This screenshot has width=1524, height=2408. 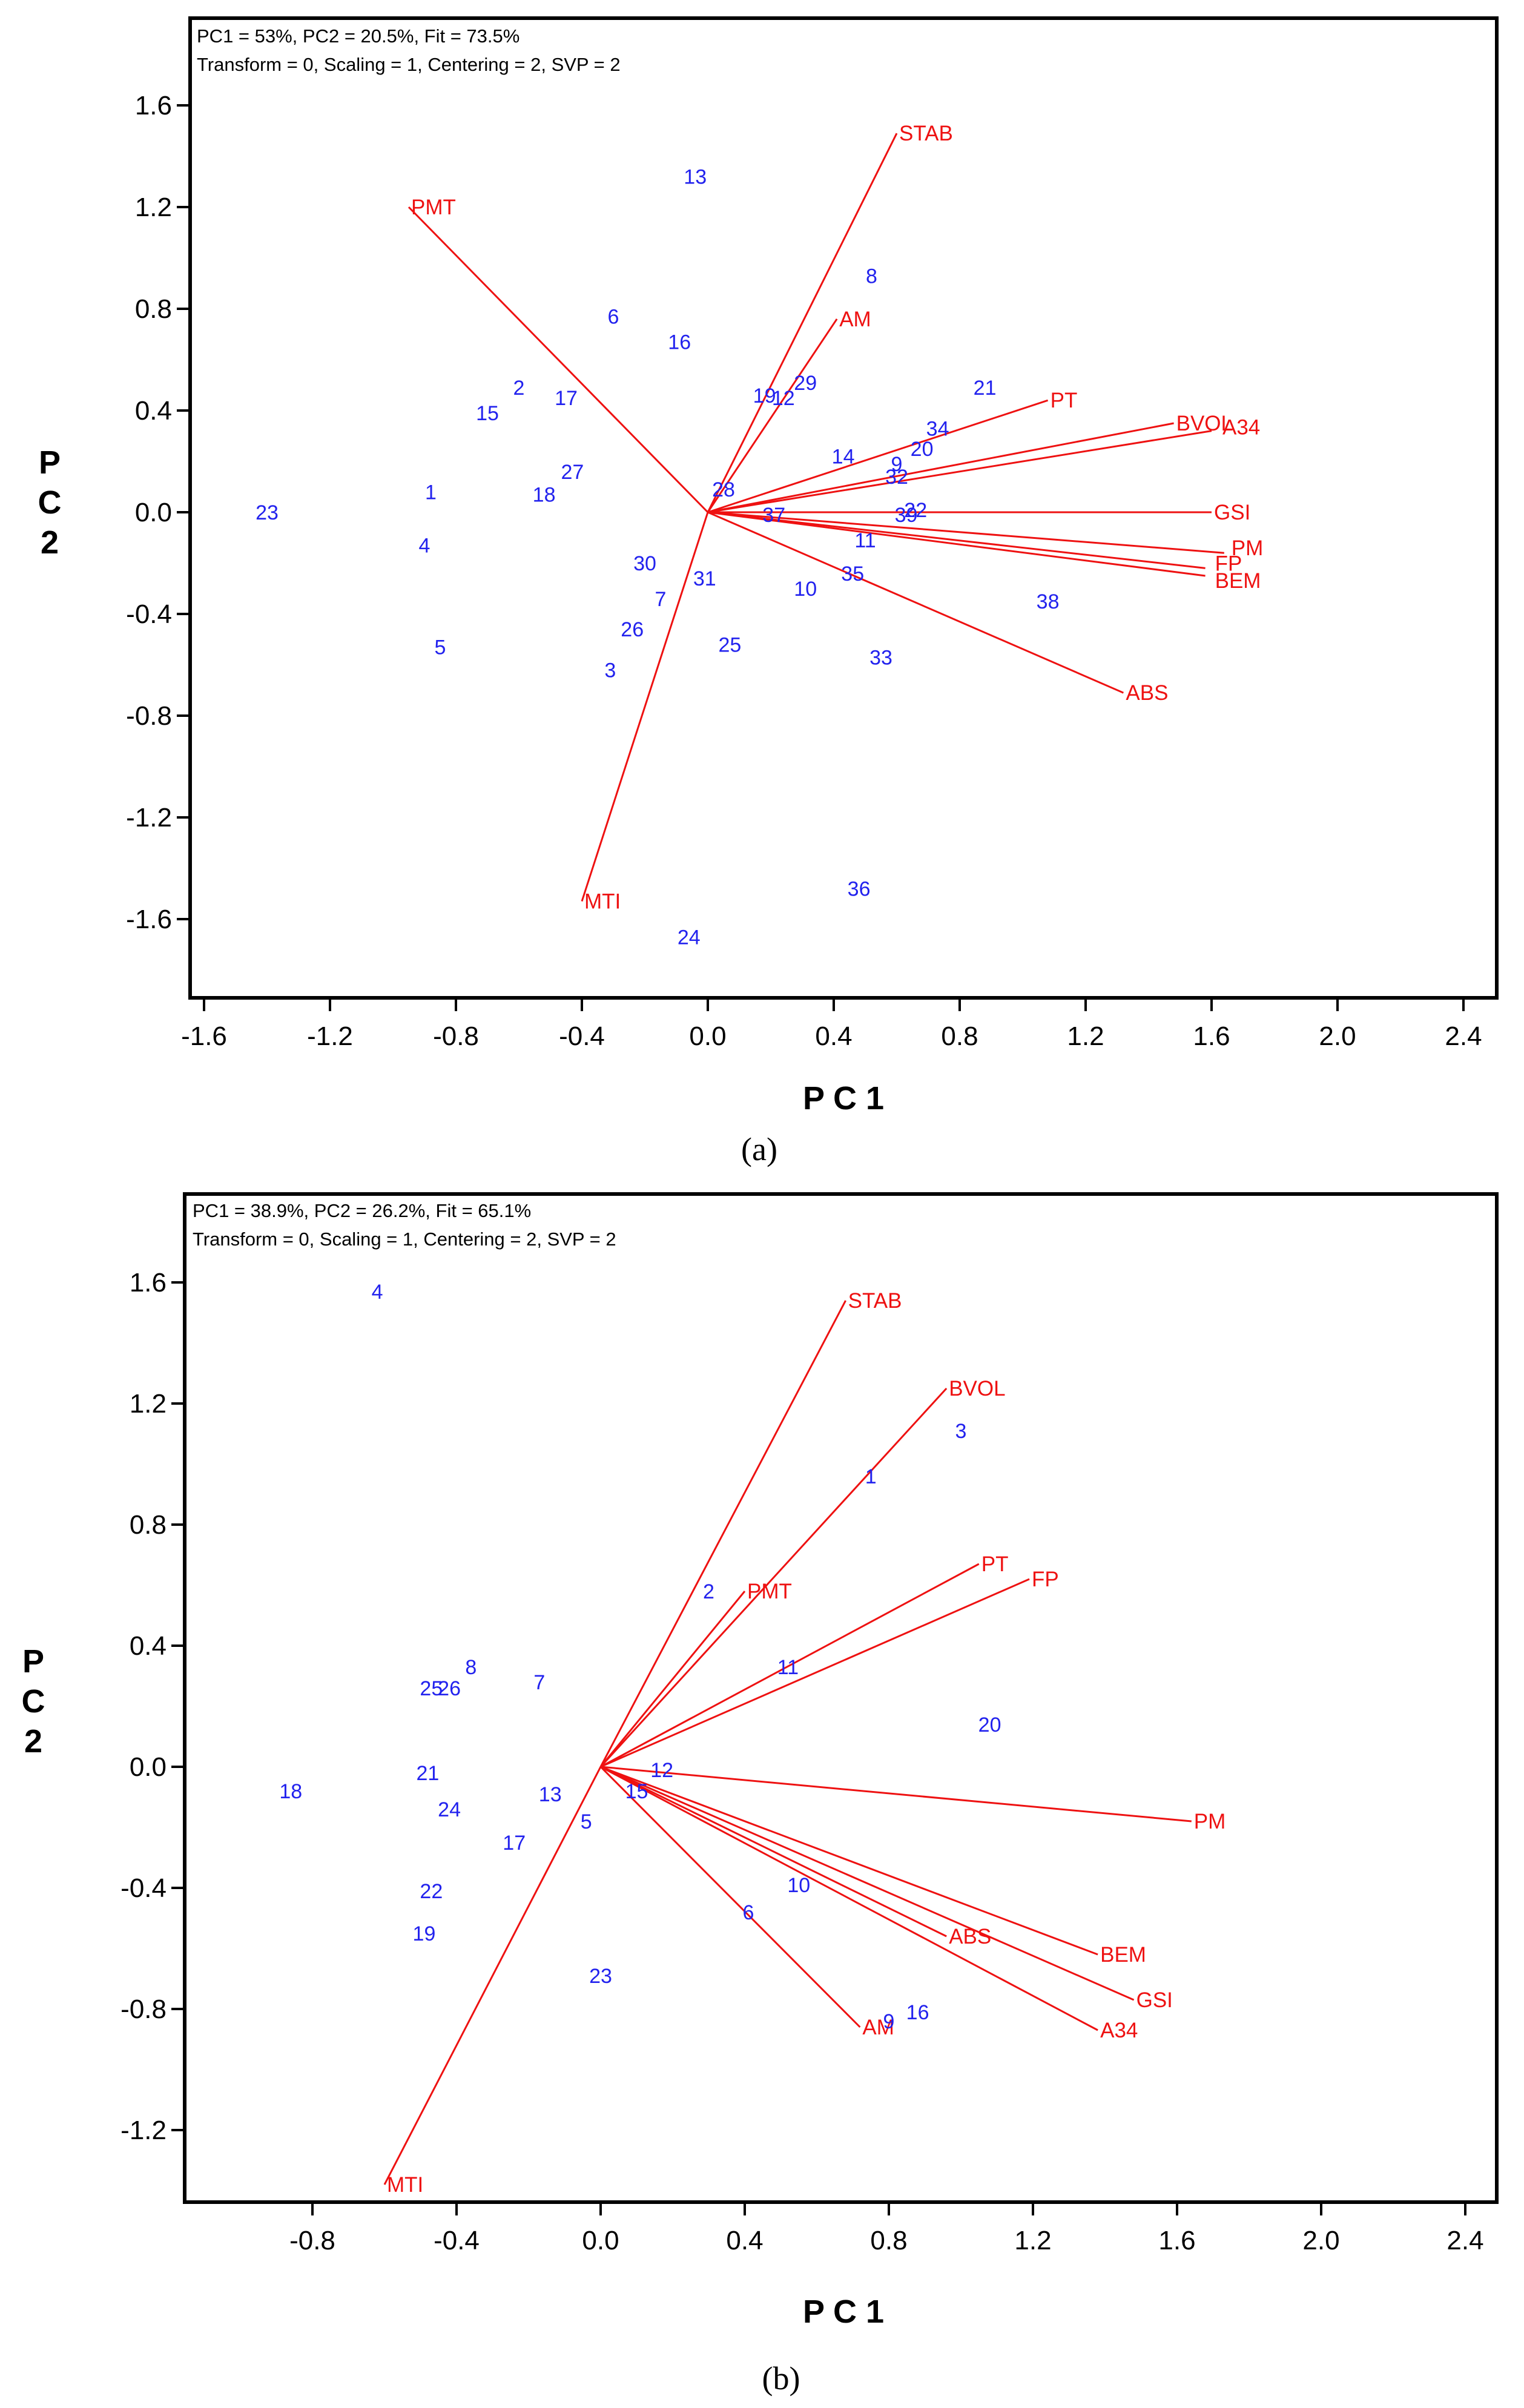 I want to click on x-tick-label: -1.2, so click(x=330, y=1036).